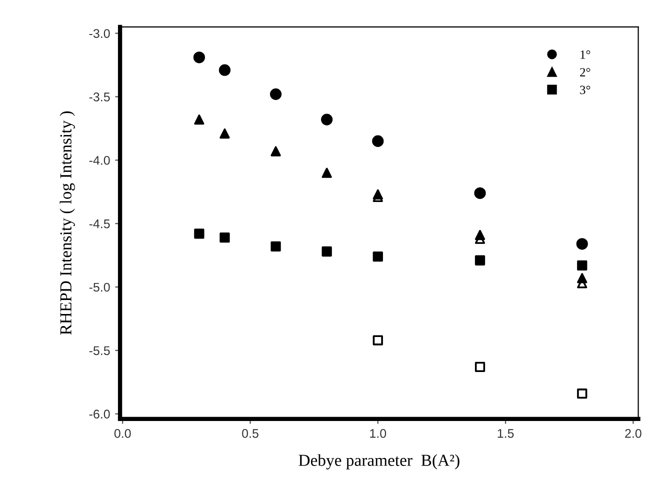  Describe the element at coordinates (585, 72) in the screenshot. I see `legend-label: 2°` at that location.